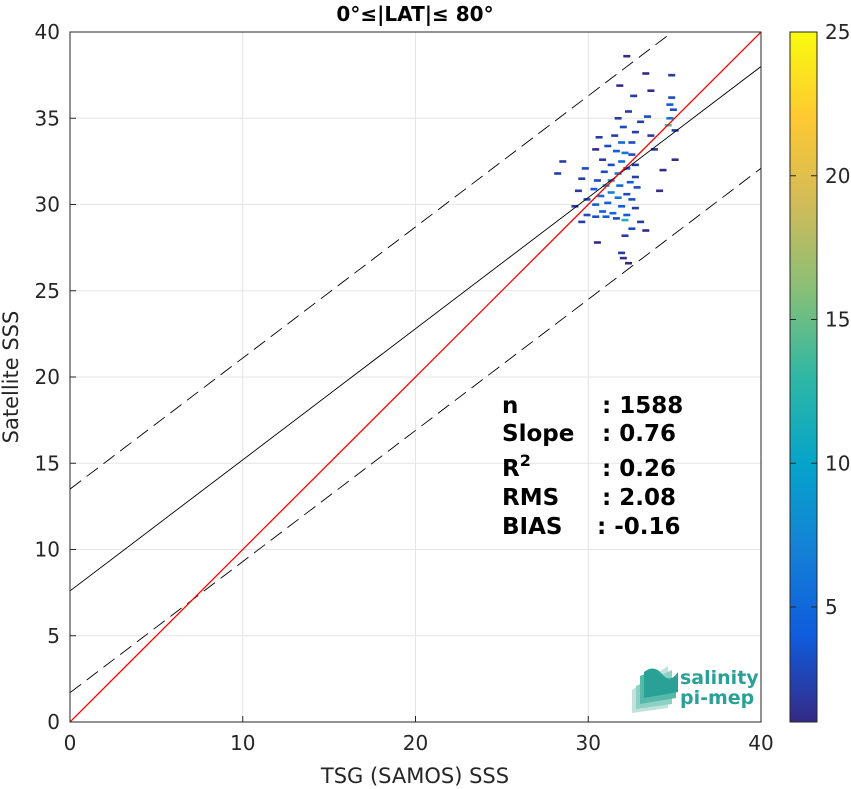  I want to click on colorbar-frame, so click(803, 377).